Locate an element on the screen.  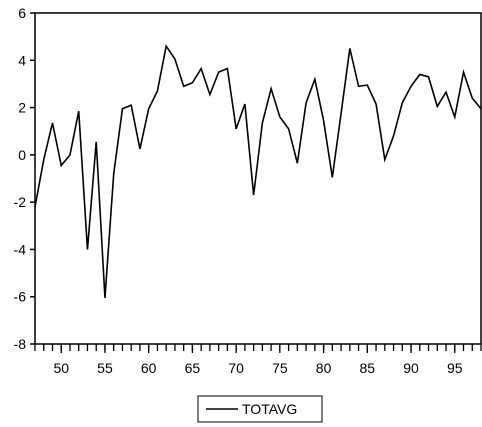
x-tick-label: 90 is located at coordinates (411, 368).